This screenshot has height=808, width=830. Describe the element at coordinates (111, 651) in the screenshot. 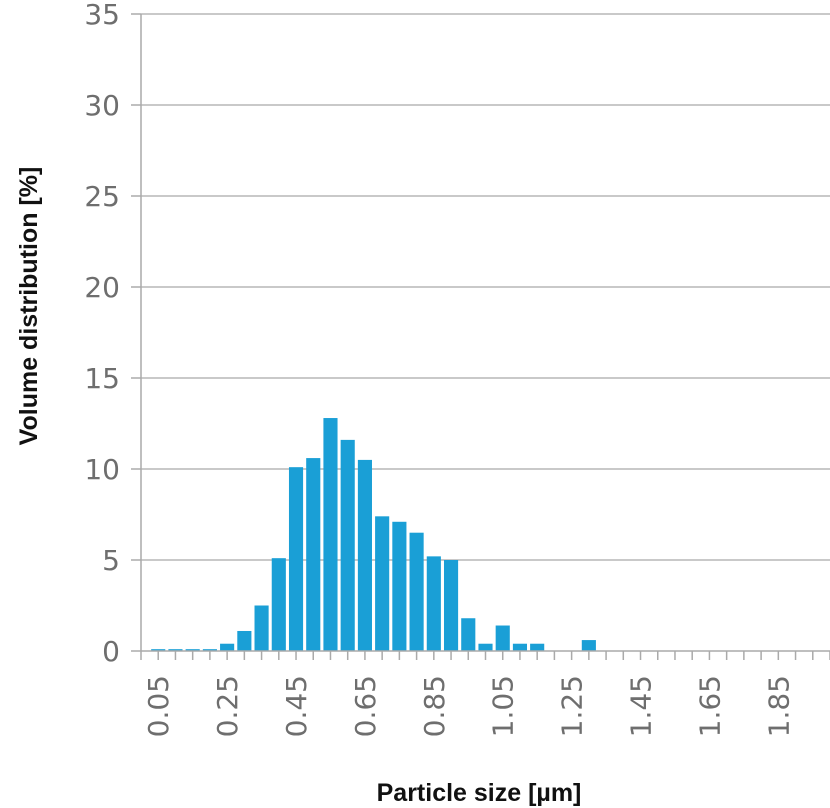

I see `y-tick-label: 0` at that location.